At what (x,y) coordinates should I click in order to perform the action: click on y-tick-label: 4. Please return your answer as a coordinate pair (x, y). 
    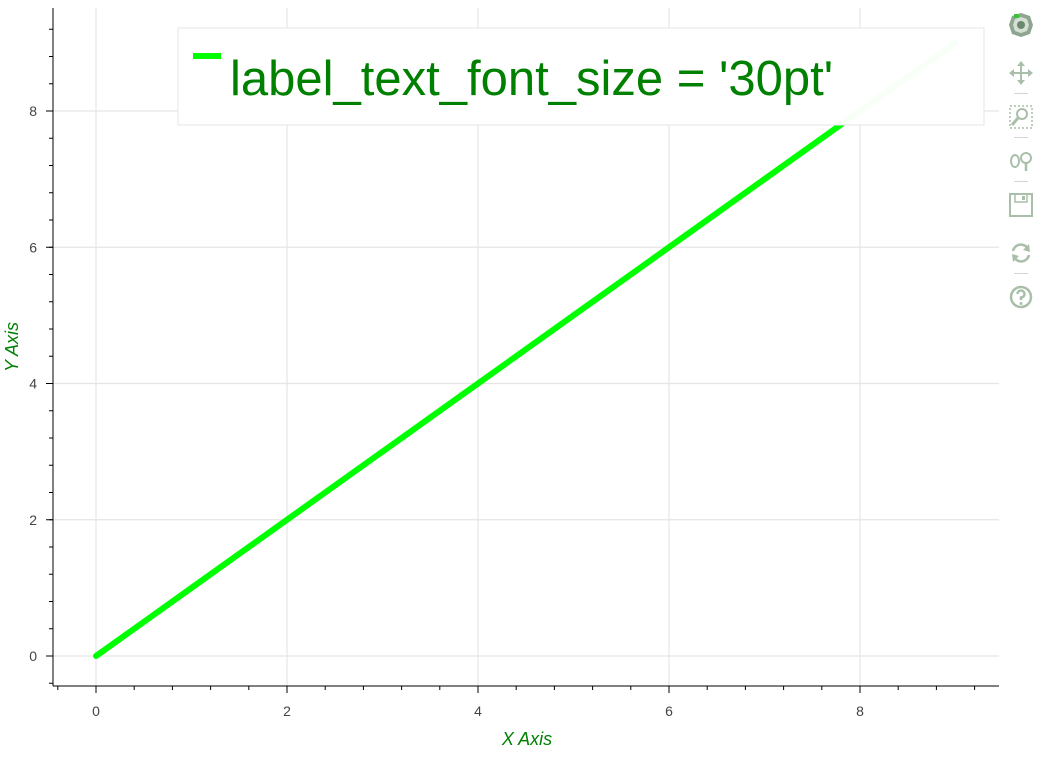
    Looking at the image, I should click on (33, 384).